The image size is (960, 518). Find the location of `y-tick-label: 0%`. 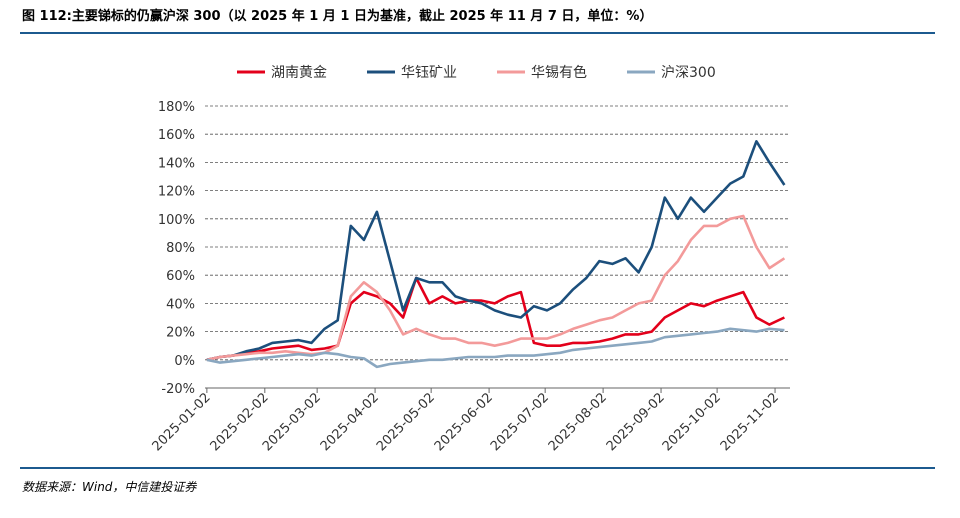

y-tick-label: 0% is located at coordinates (184, 361).